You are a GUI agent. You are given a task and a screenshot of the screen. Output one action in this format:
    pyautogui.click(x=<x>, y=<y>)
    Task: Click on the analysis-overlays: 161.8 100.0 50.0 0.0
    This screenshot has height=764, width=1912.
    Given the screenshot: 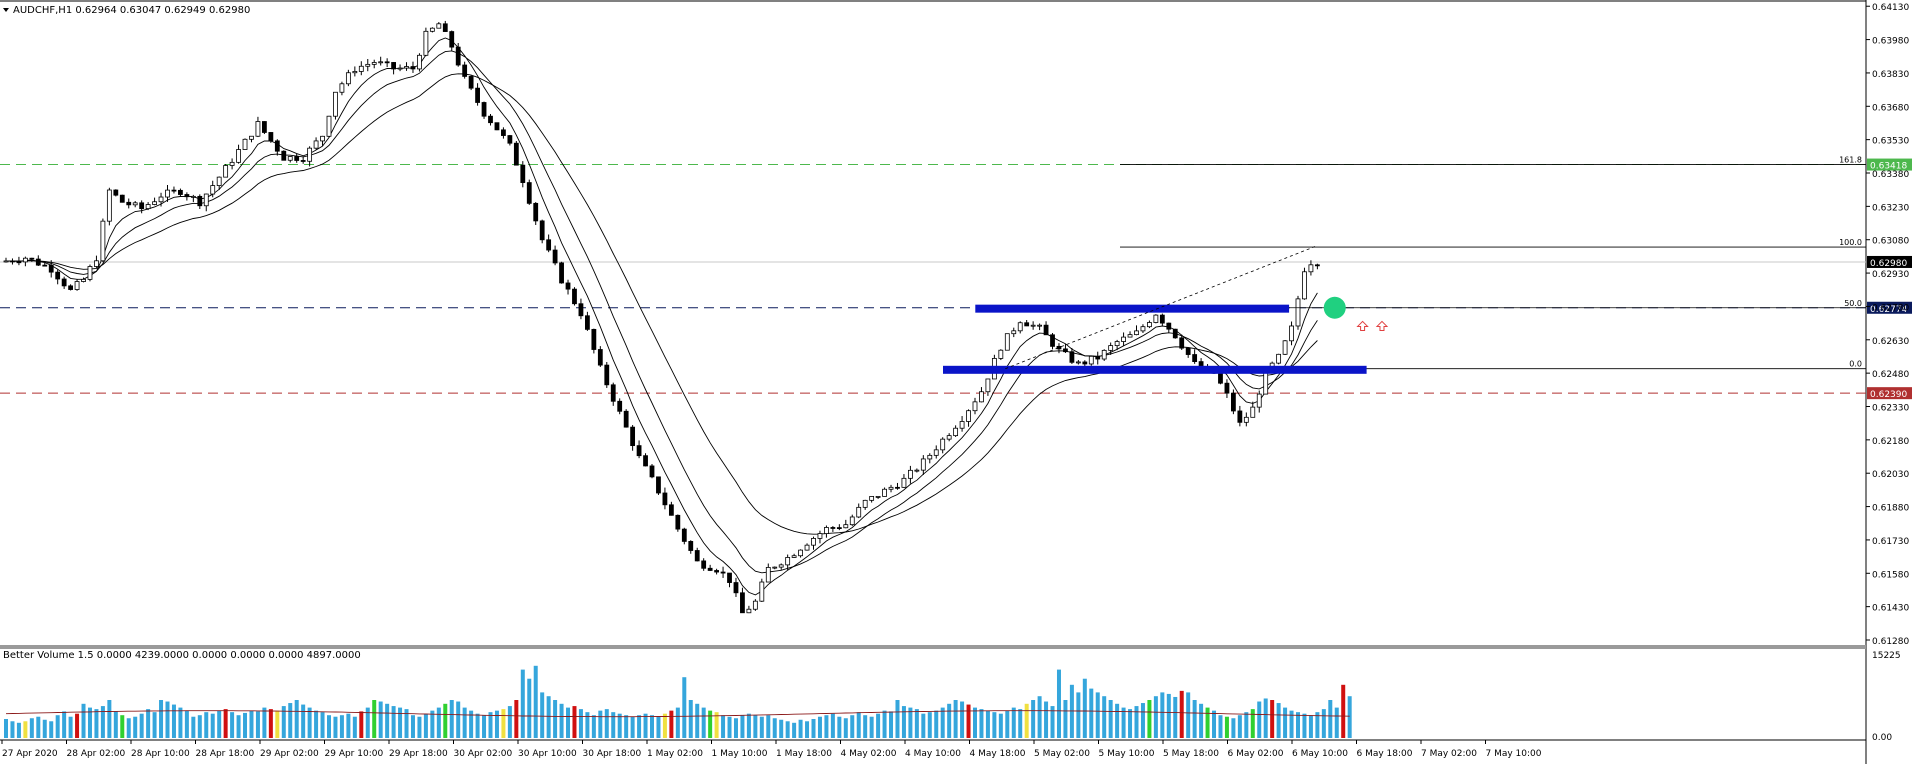 What is the action you would take?
    pyautogui.click(x=1404, y=265)
    